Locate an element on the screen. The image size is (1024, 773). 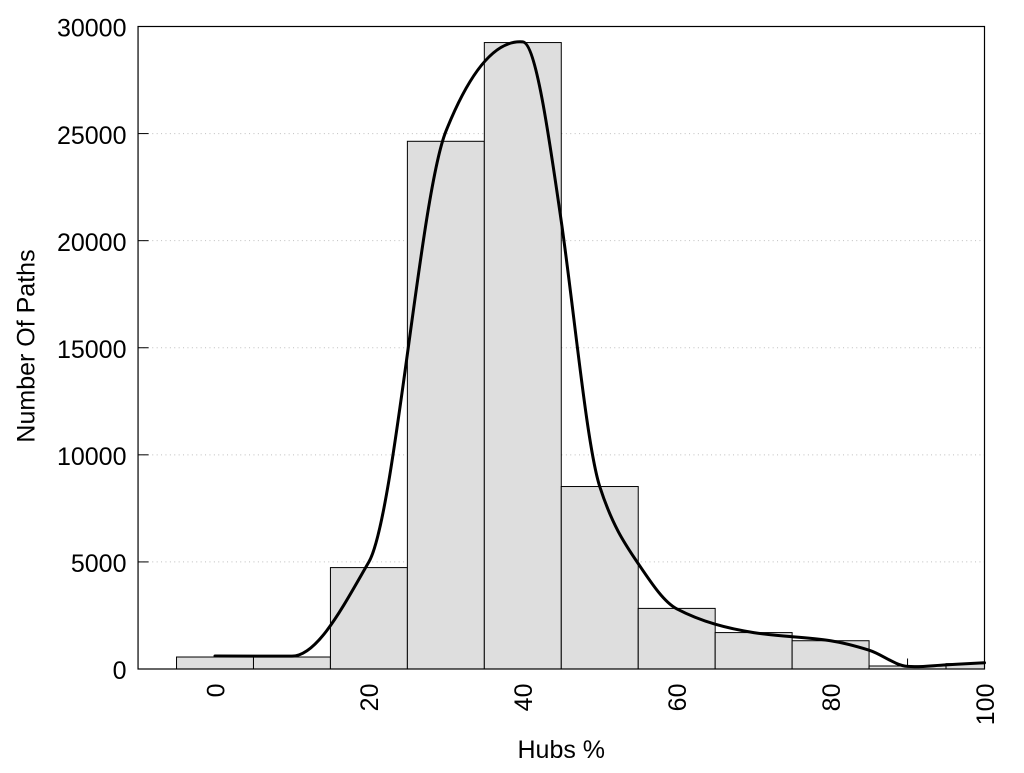
svg-text: 60 is located at coordinates (678, 698).